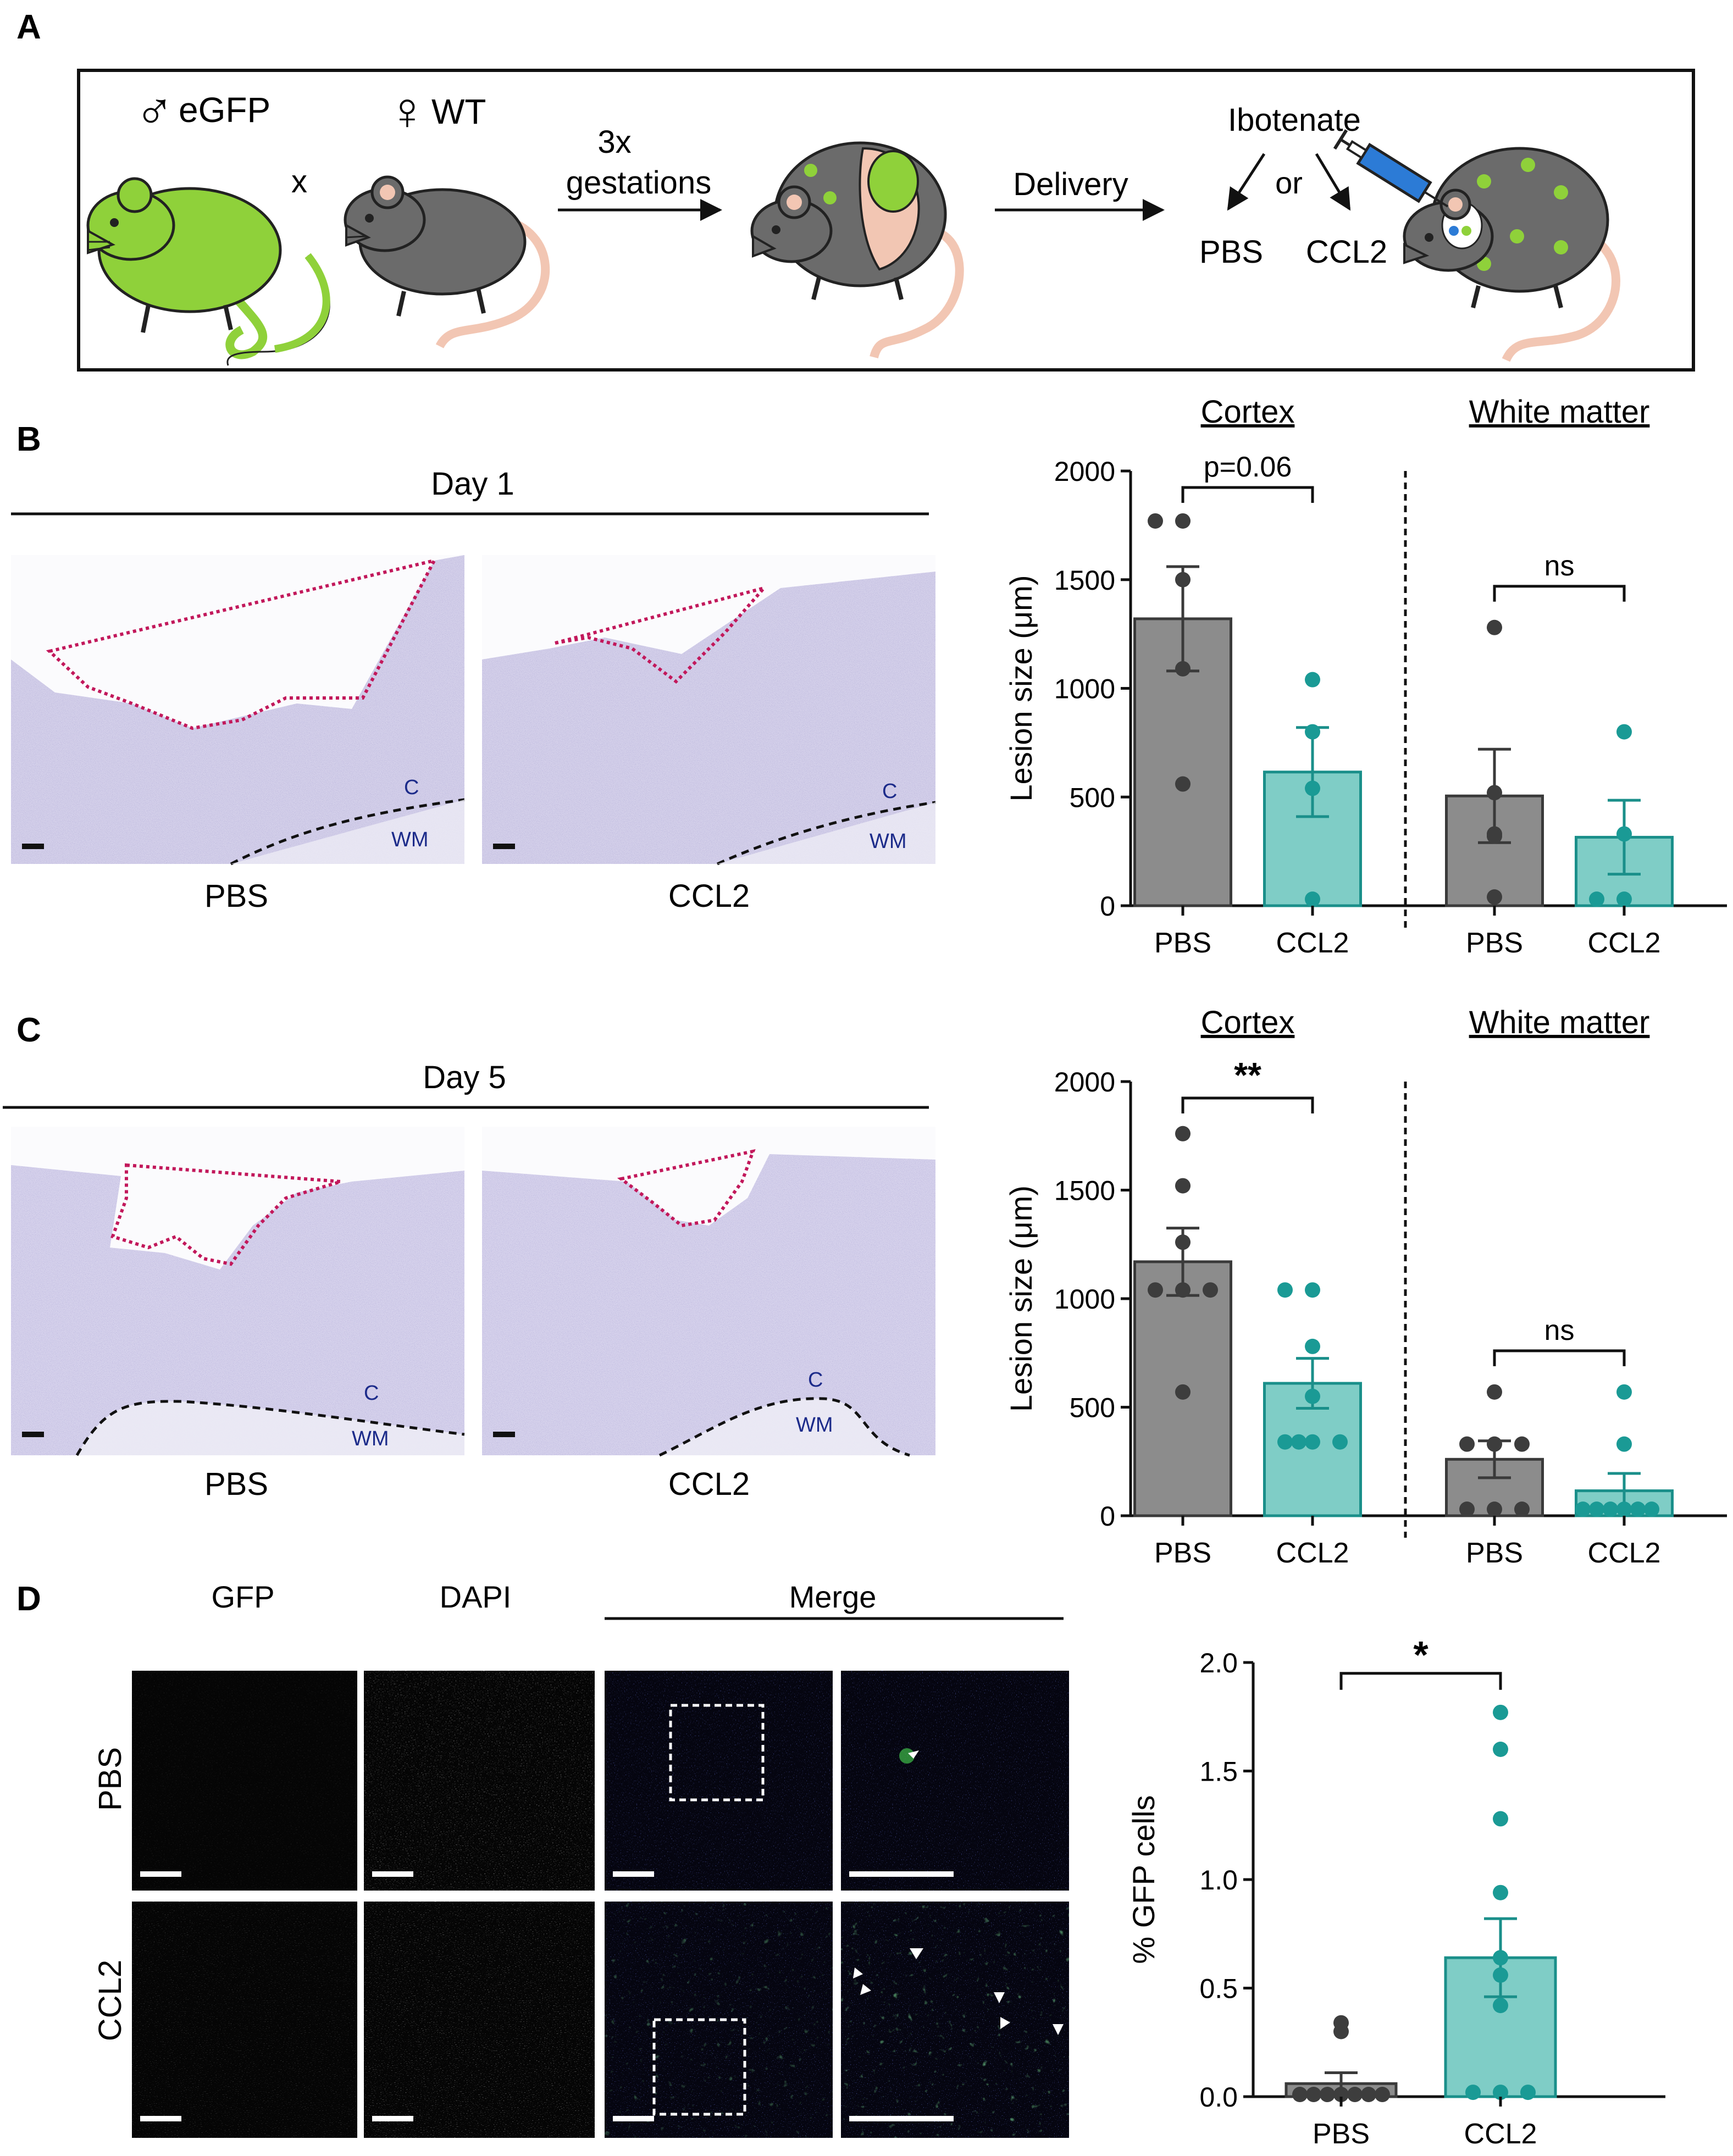 This screenshot has height=2156, width=1733. Describe the element at coordinates (243, 1596) in the screenshot. I see `col-label-gfp: GFP` at that location.